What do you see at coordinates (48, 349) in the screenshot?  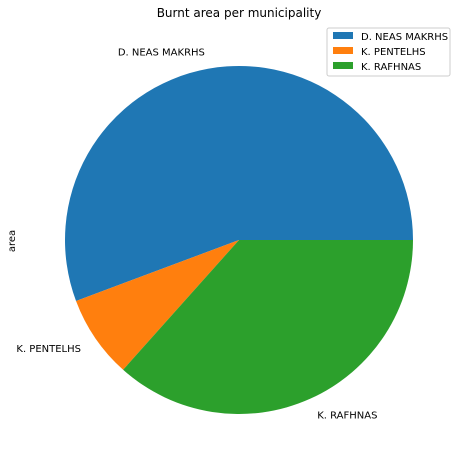 I see `slice-label-k-pentelhs: K. PENTELHS` at bounding box center [48, 349].